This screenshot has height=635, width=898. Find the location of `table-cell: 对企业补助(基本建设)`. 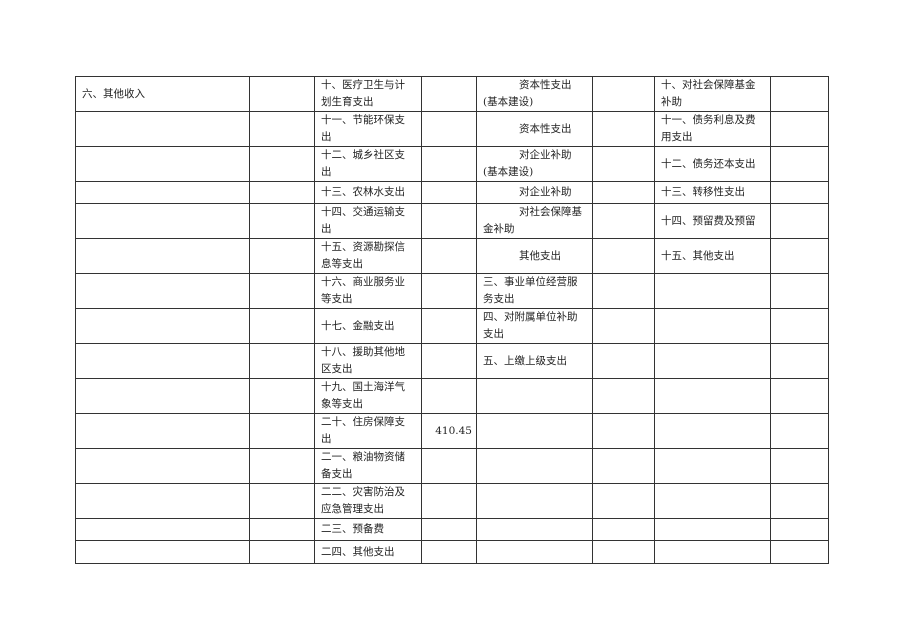

table-cell: 对企业补助(基本建设) is located at coordinates (534, 164).